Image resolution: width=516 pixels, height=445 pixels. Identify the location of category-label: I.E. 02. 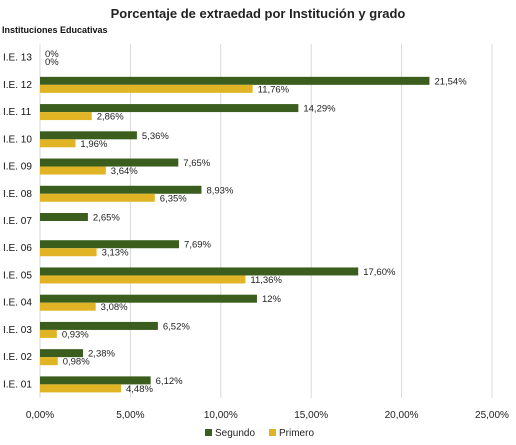
(17, 357).